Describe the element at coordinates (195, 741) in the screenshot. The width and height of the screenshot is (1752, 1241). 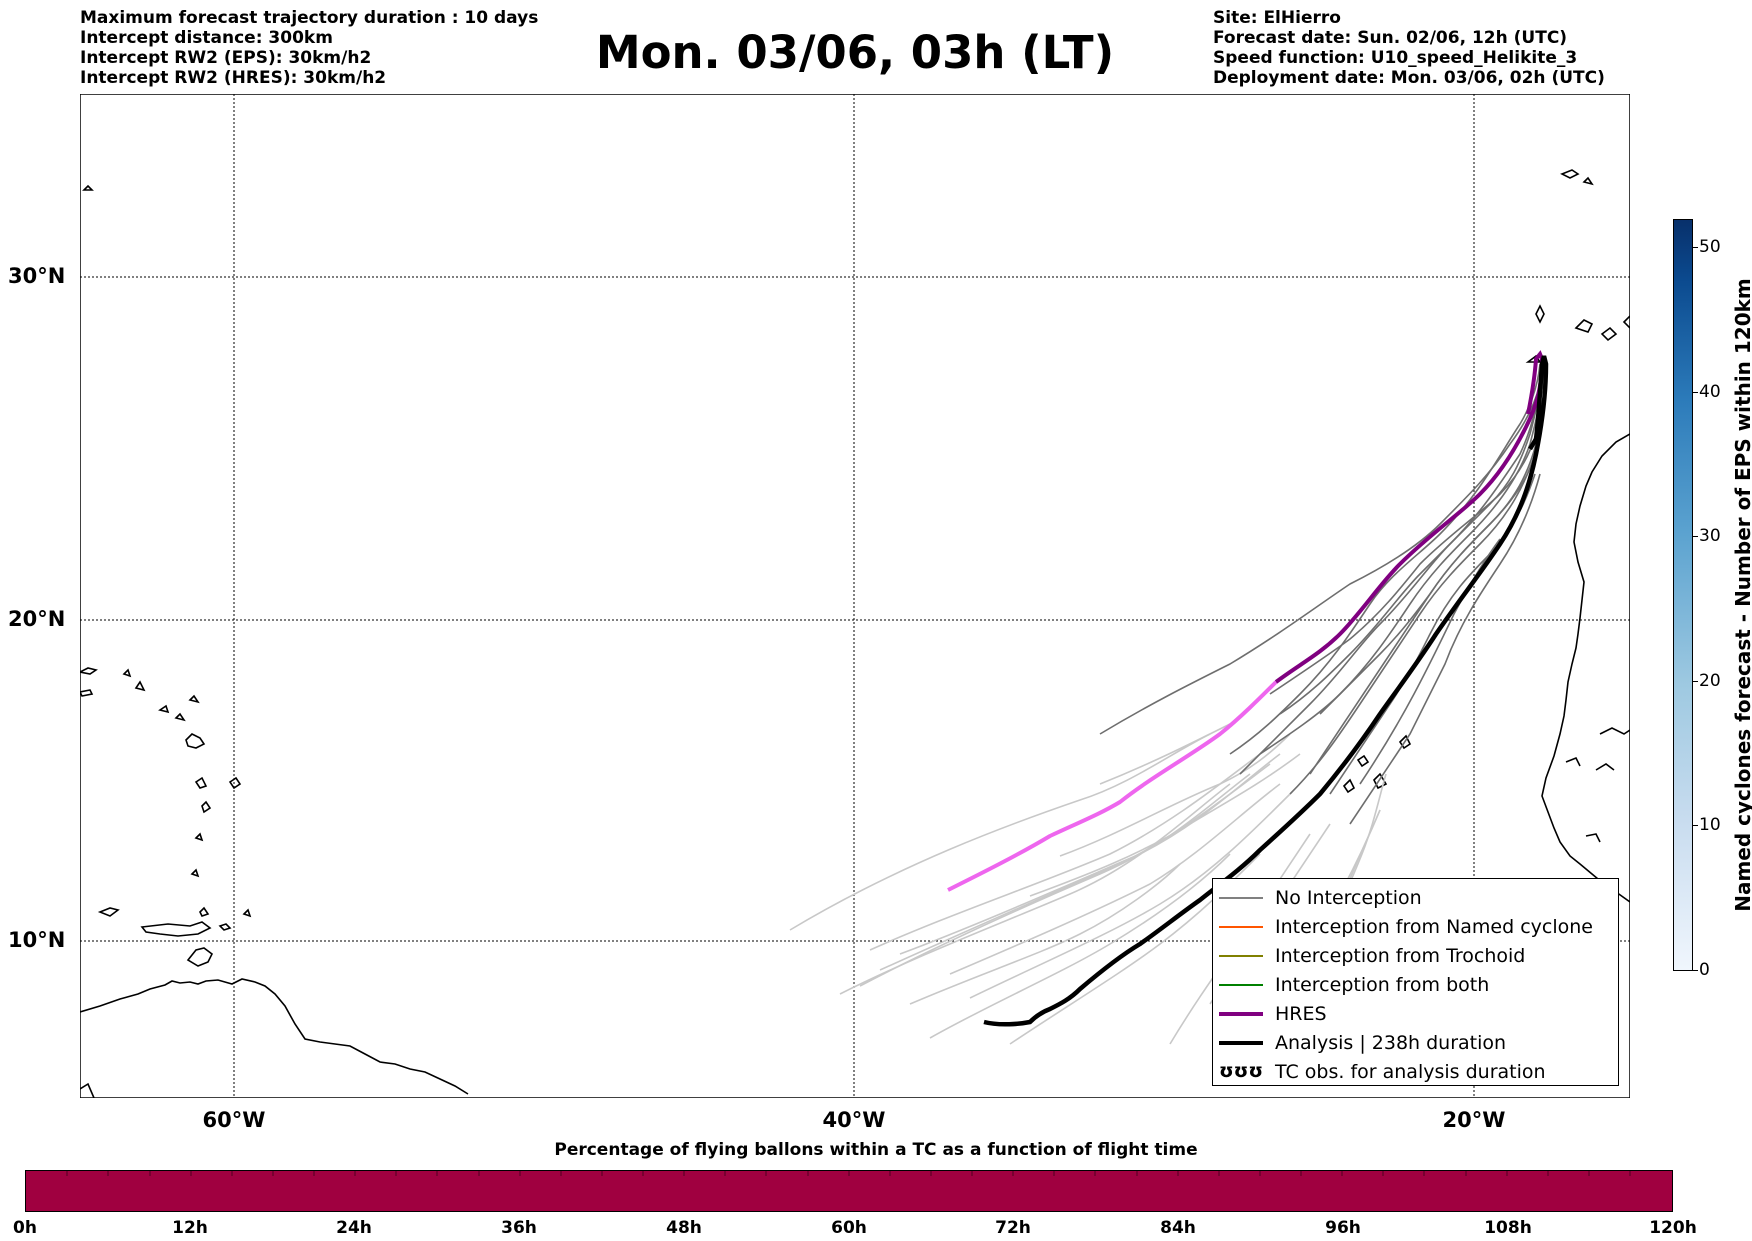
I see `island-guadeloupe` at that location.